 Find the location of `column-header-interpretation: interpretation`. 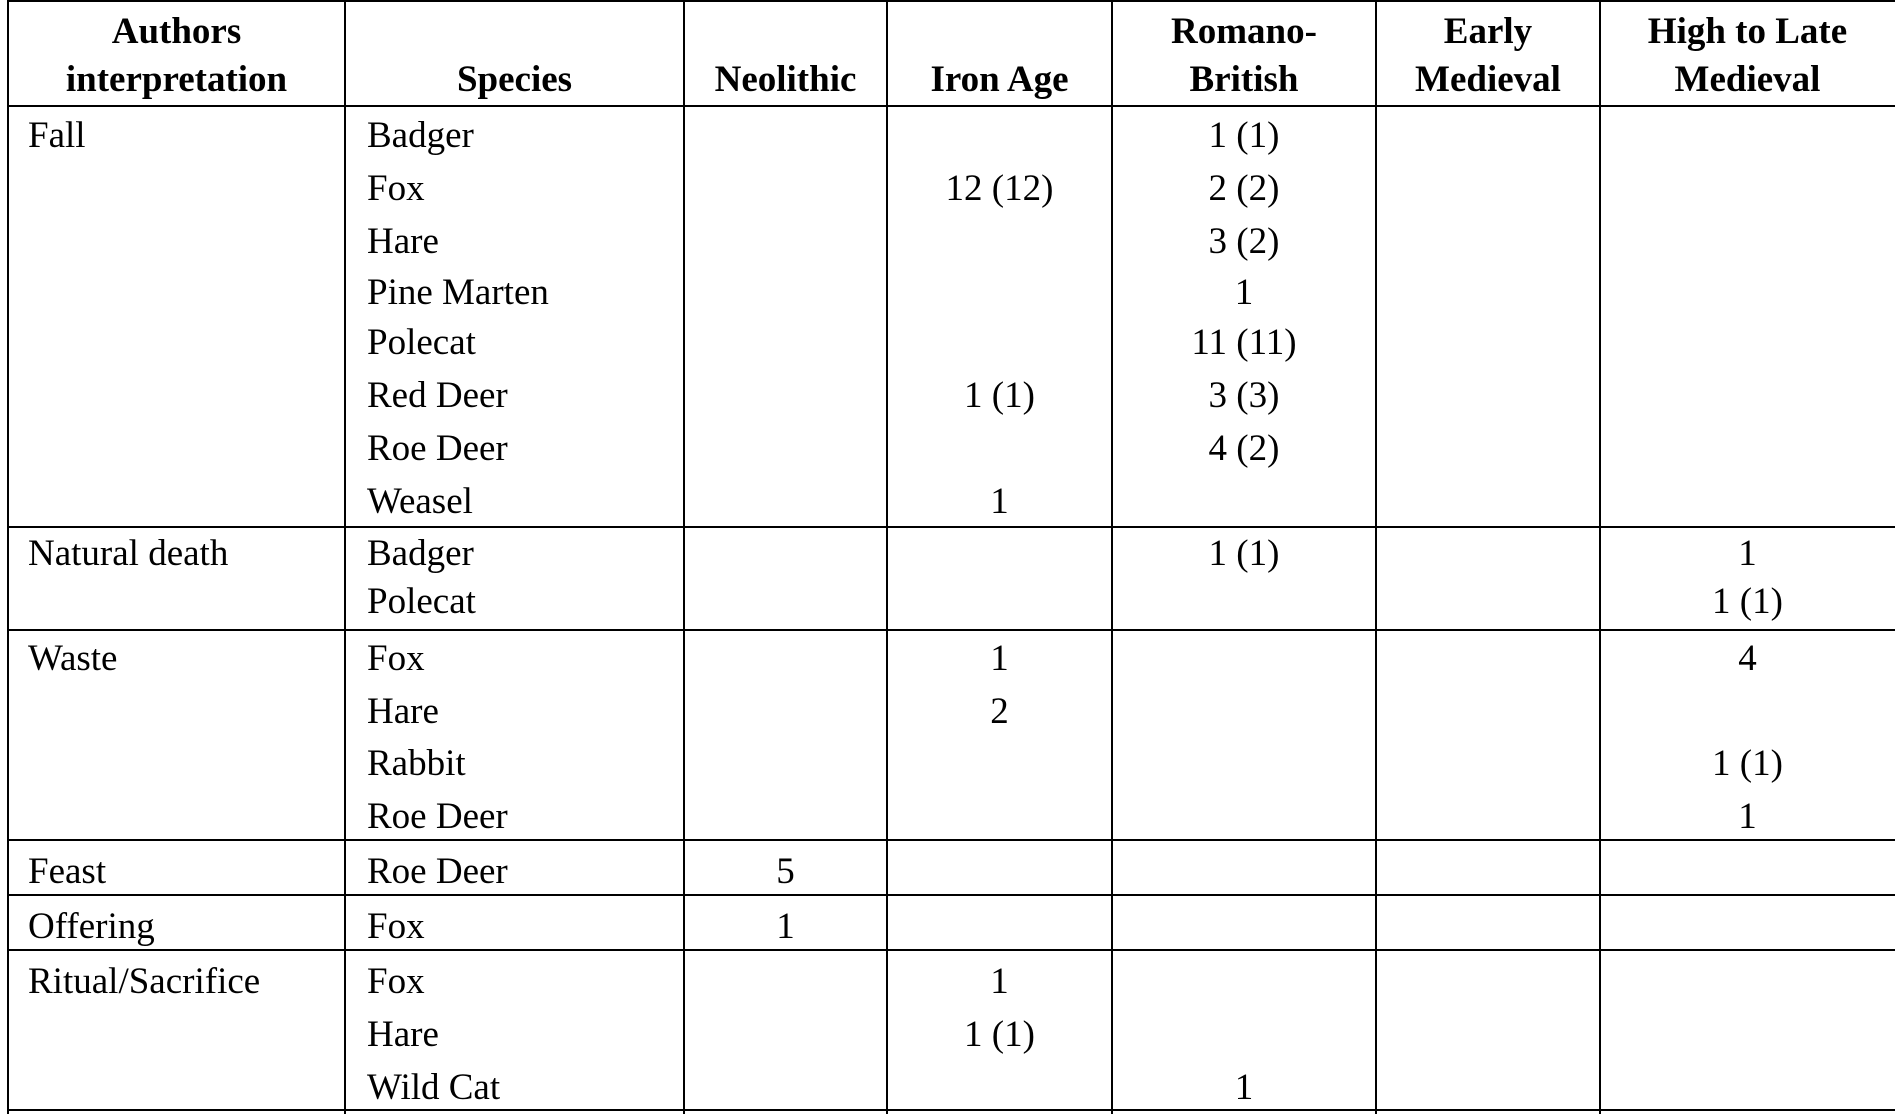

column-header-interpretation: interpretation is located at coordinates (176, 79).